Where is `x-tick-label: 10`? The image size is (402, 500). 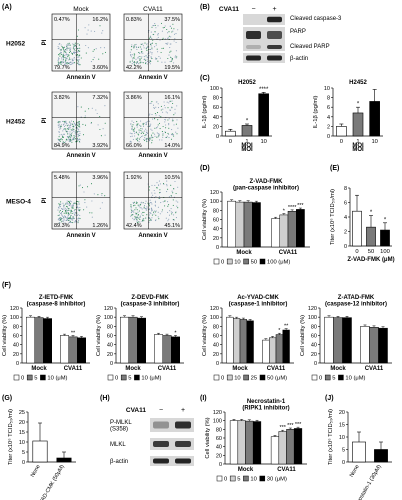
x-tick-label: 10 is located at coordinates (374, 142).